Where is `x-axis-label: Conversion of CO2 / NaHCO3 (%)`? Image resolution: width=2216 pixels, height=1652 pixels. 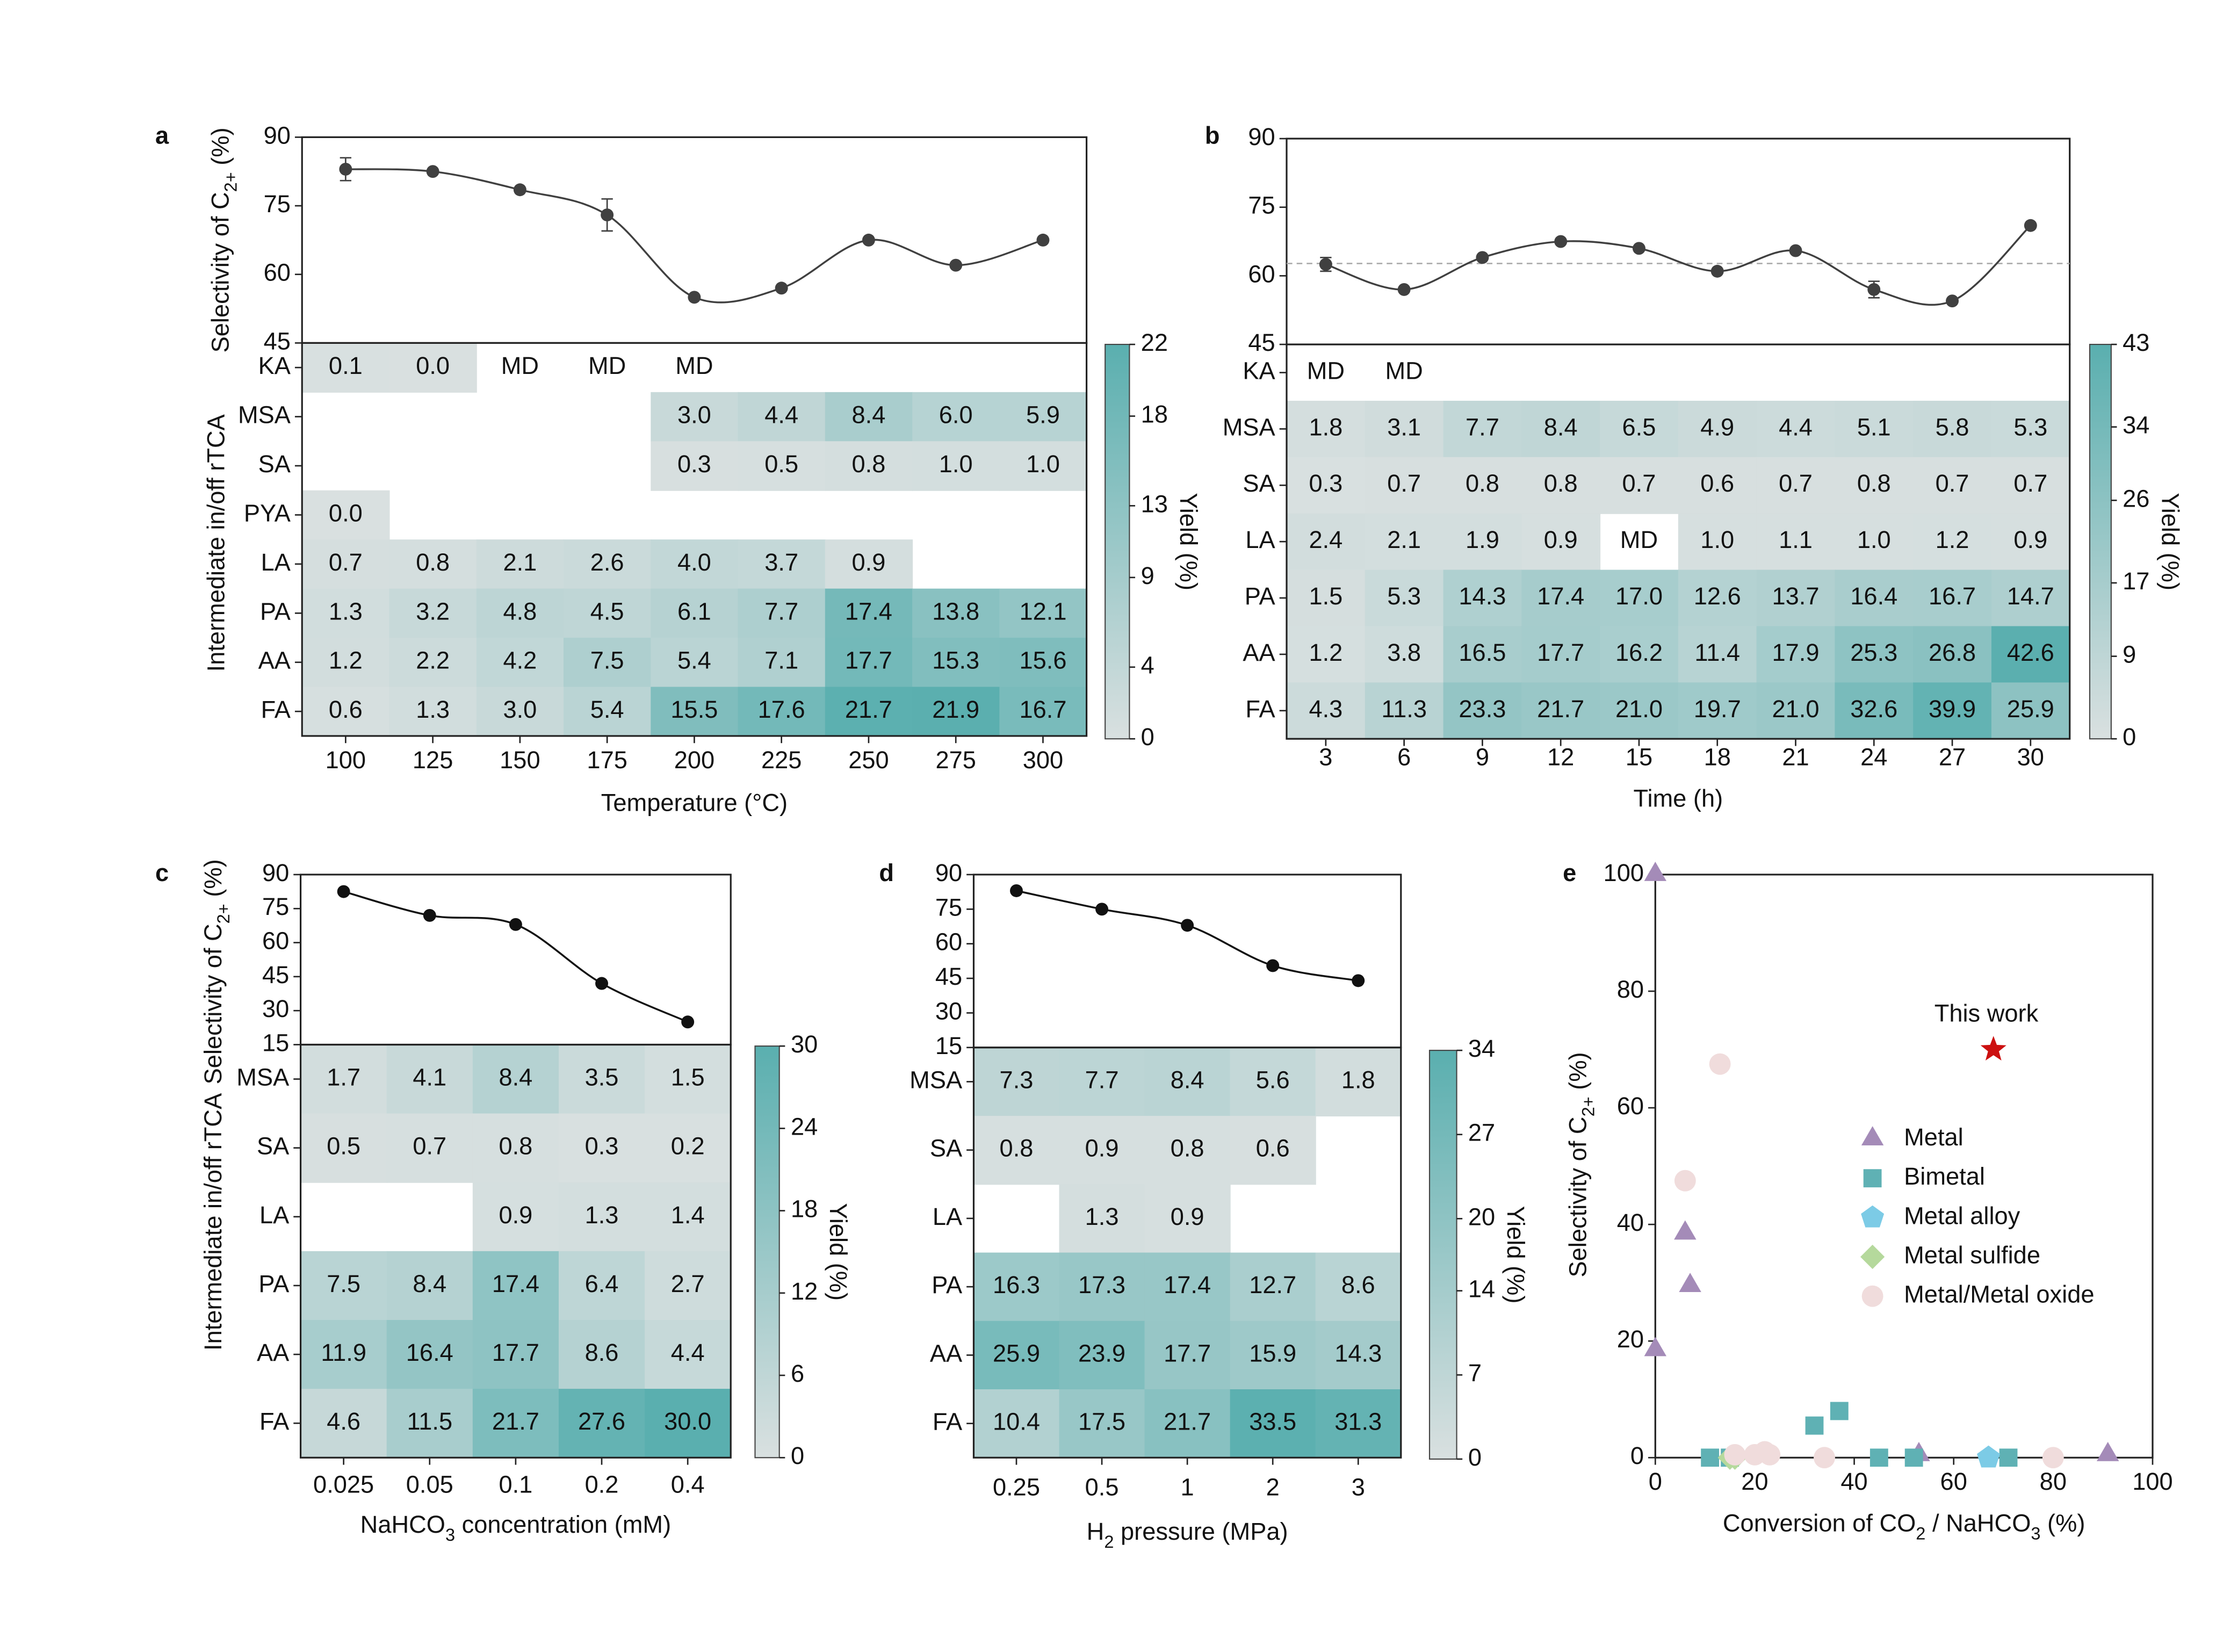 x-axis-label: Conversion of CO2 / NaHCO3 (%) is located at coordinates (1904, 1526).